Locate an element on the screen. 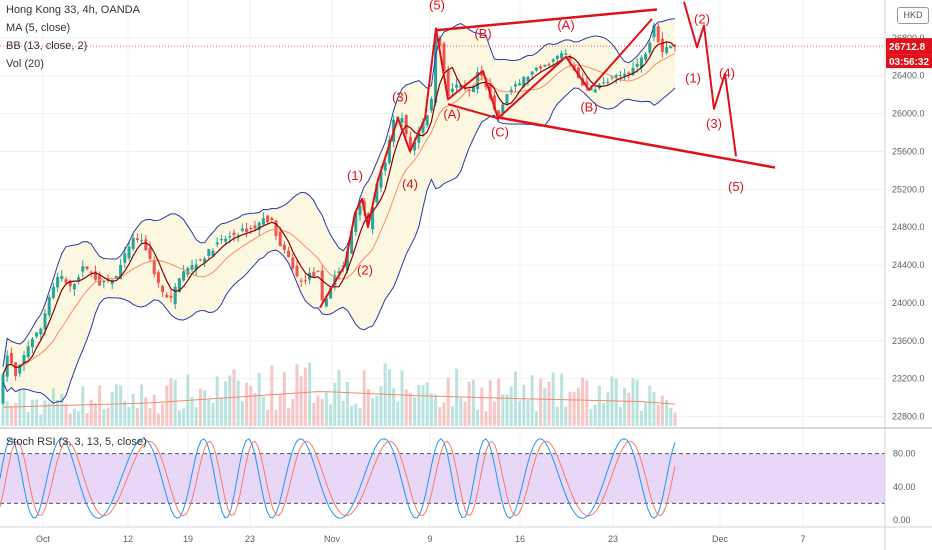  legend-ma: MA (5, close) is located at coordinates (38, 28).